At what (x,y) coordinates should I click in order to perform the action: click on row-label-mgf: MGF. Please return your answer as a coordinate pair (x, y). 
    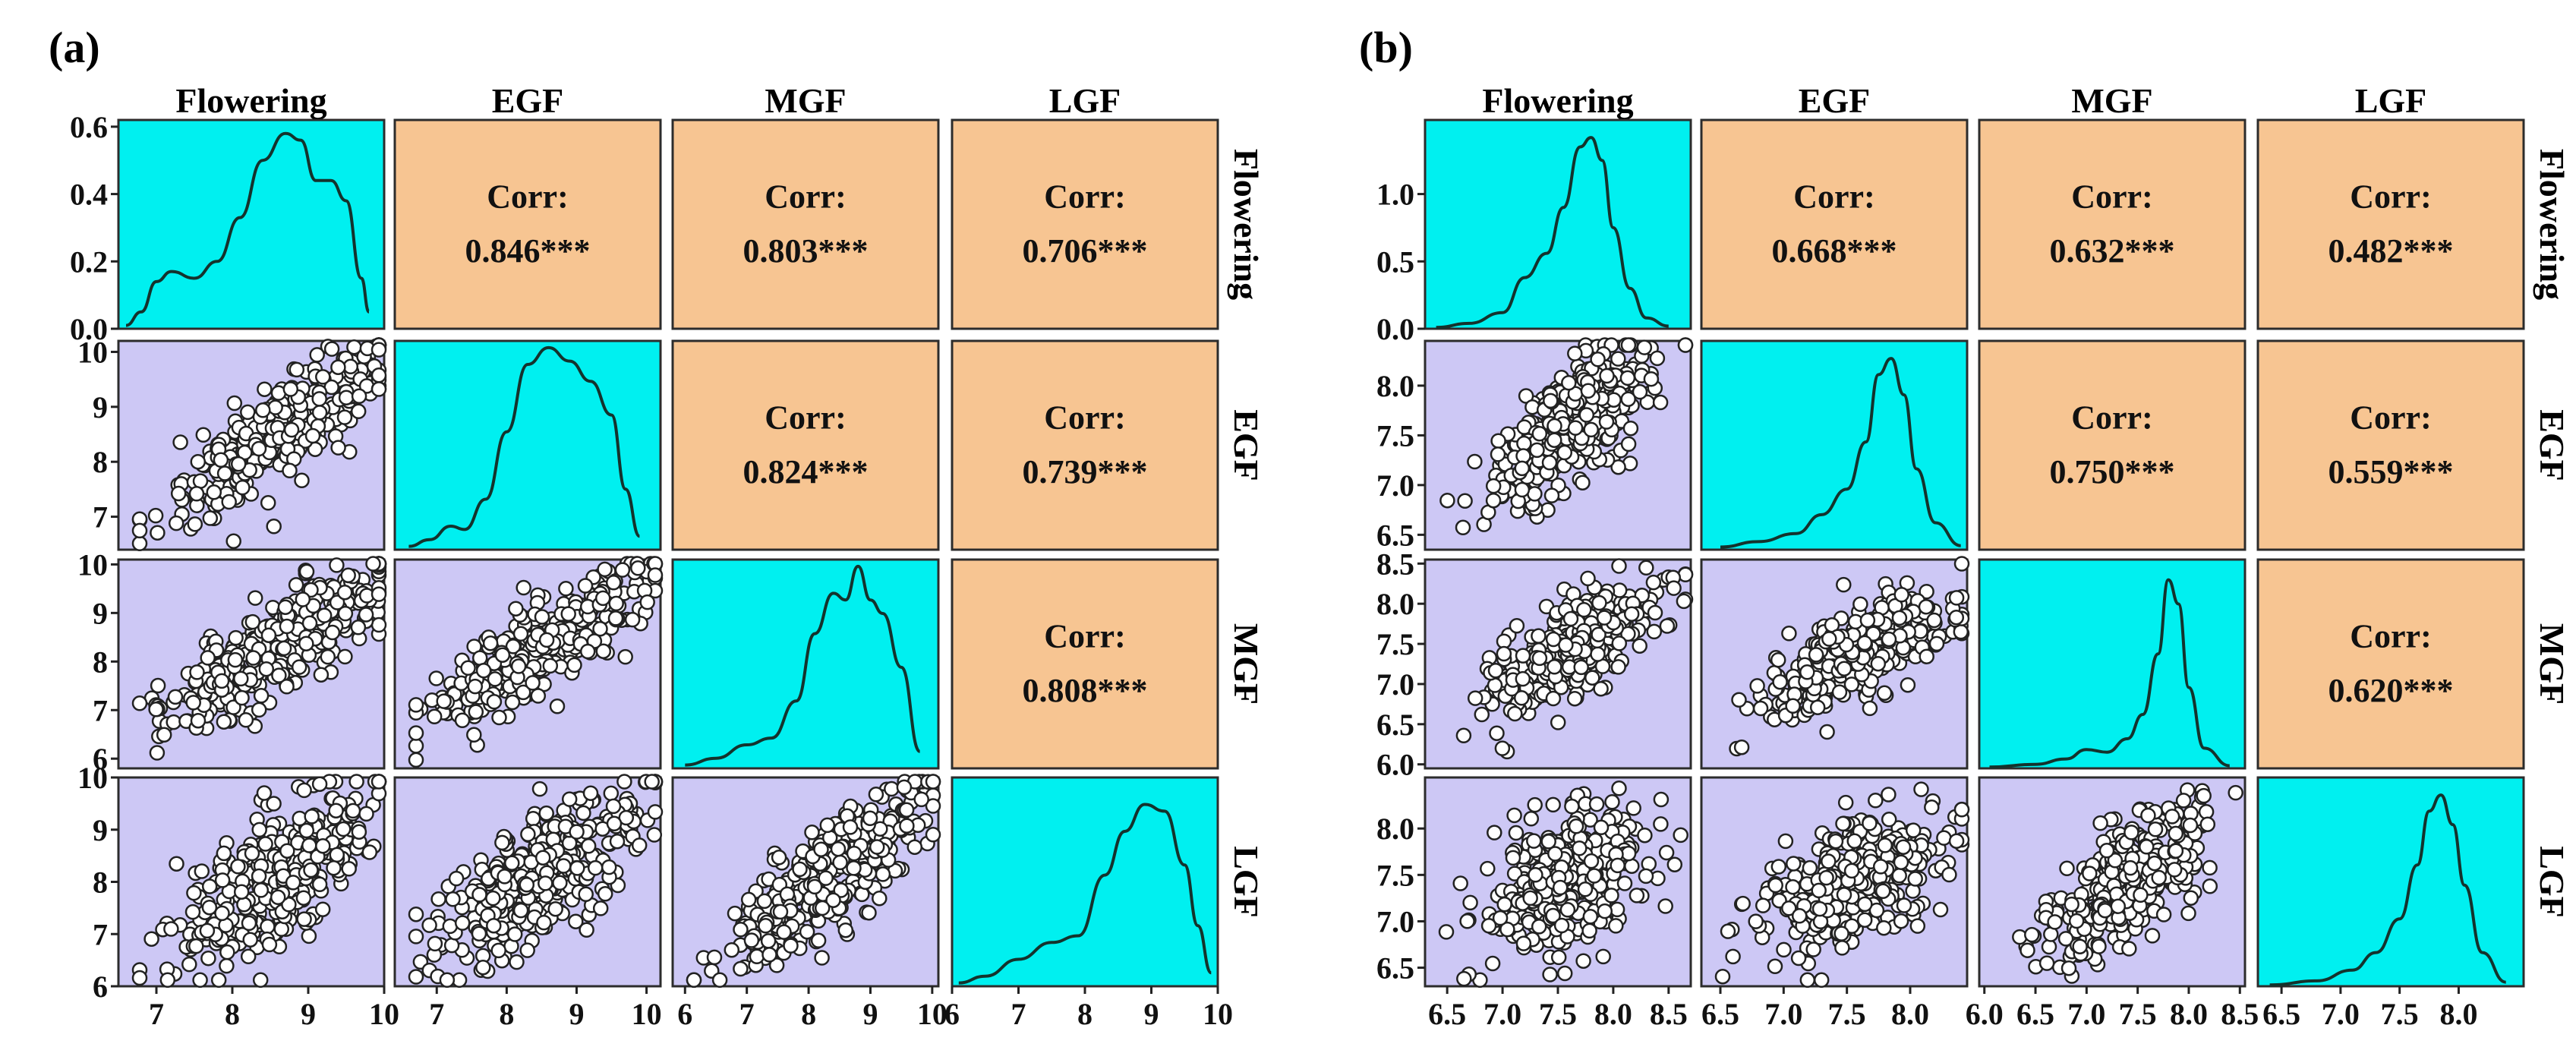
    Looking at the image, I should click on (2552, 664).